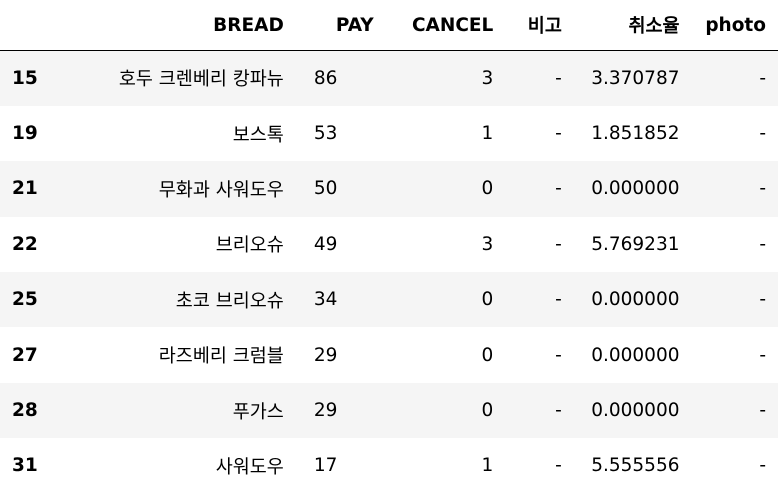  What do you see at coordinates (334, 188) in the screenshot?
I see `cell-pay: 50` at bounding box center [334, 188].